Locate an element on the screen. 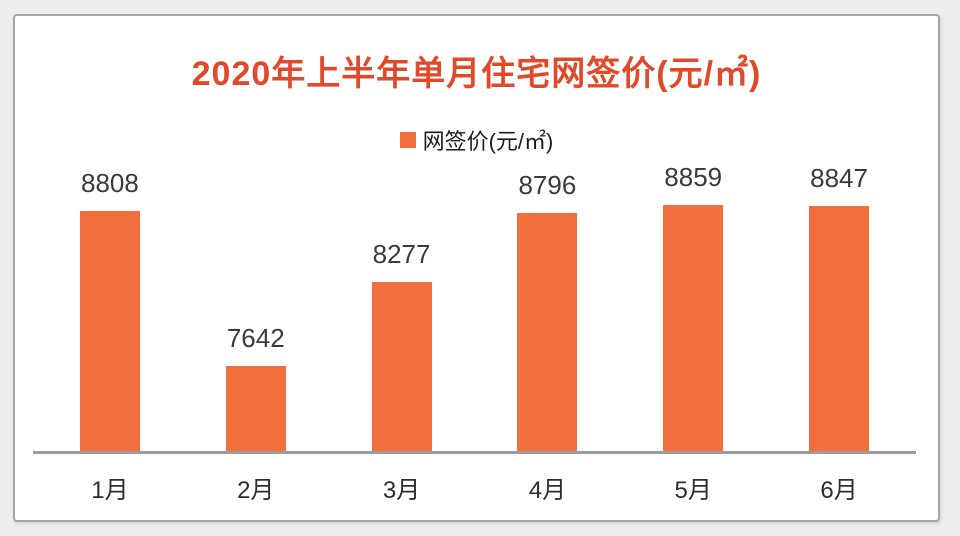 Image resolution: width=960 pixels, height=536 pixels. bar-column: 8796 is located at coordinates (547, 310).